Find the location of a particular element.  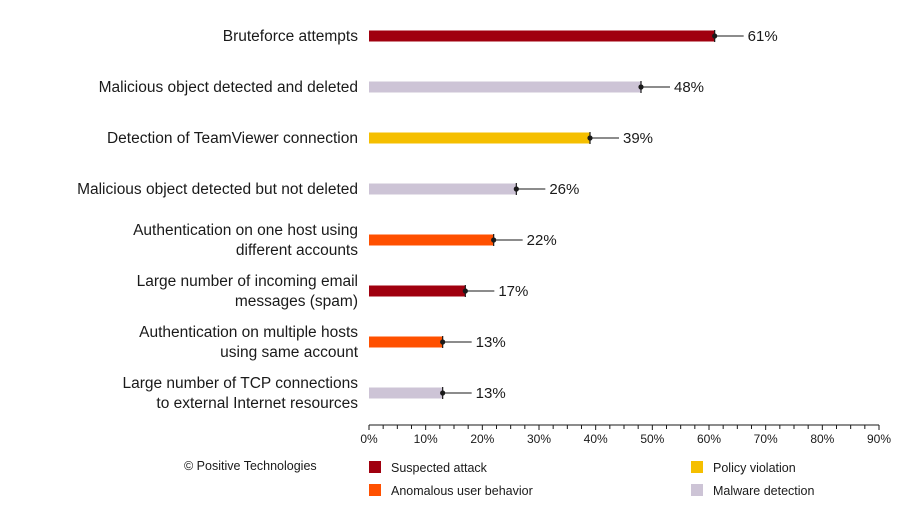

category-label: Large number of TCP connections is located at coordinates (240, 383).